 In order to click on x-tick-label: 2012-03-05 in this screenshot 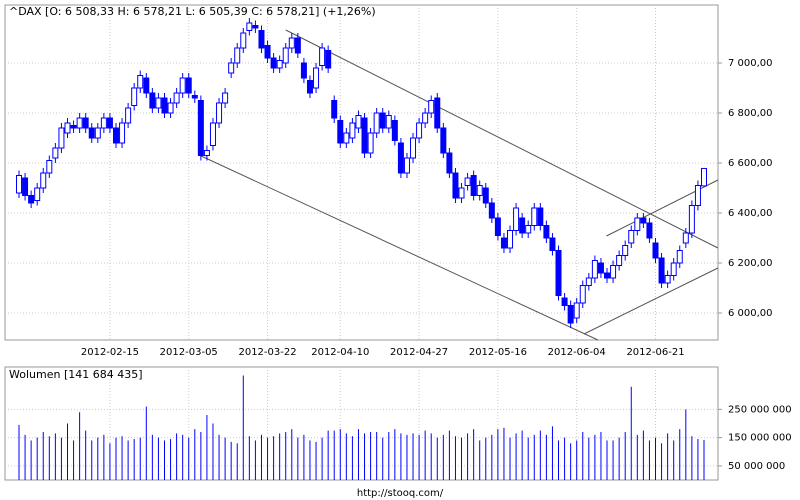, I will do `click(189, 352)`.